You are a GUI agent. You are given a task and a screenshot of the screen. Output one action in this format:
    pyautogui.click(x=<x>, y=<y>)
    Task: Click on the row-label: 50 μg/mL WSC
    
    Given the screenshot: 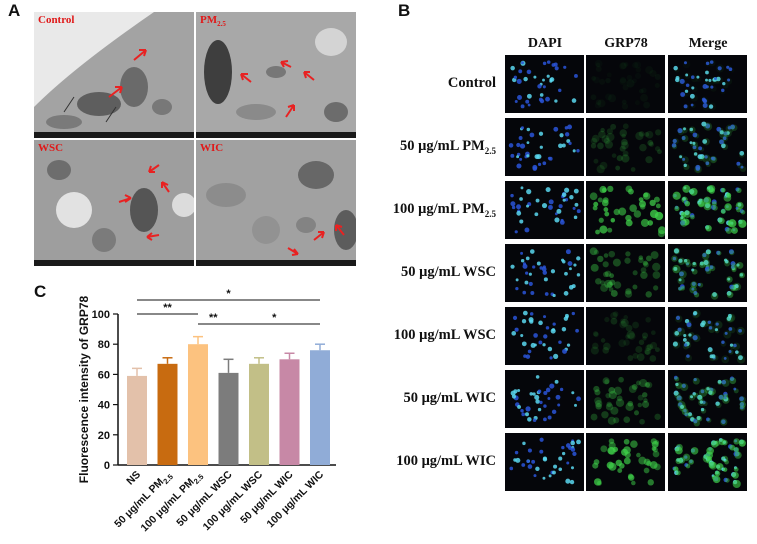 What is the action you would take?
    pyautogui.click(x=401, y=272)
    